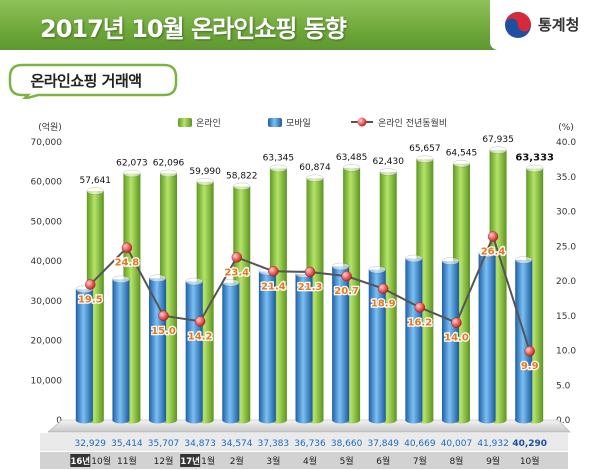  Describe the element at coordinates (352, 158) in the screenshot. I see `online-data-label: 63,485` at that location.